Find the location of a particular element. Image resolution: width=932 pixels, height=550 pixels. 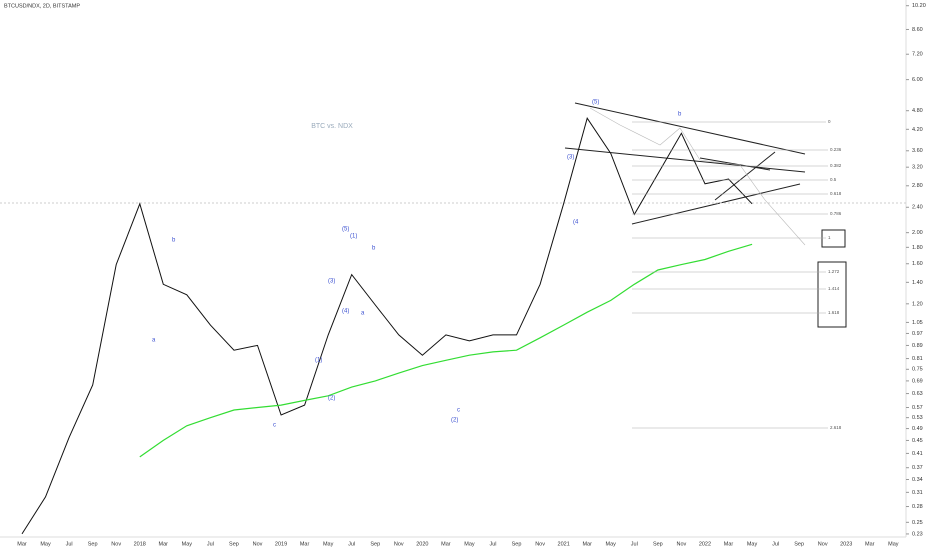

wave-label: (2) is located at coordinates (454, 421).